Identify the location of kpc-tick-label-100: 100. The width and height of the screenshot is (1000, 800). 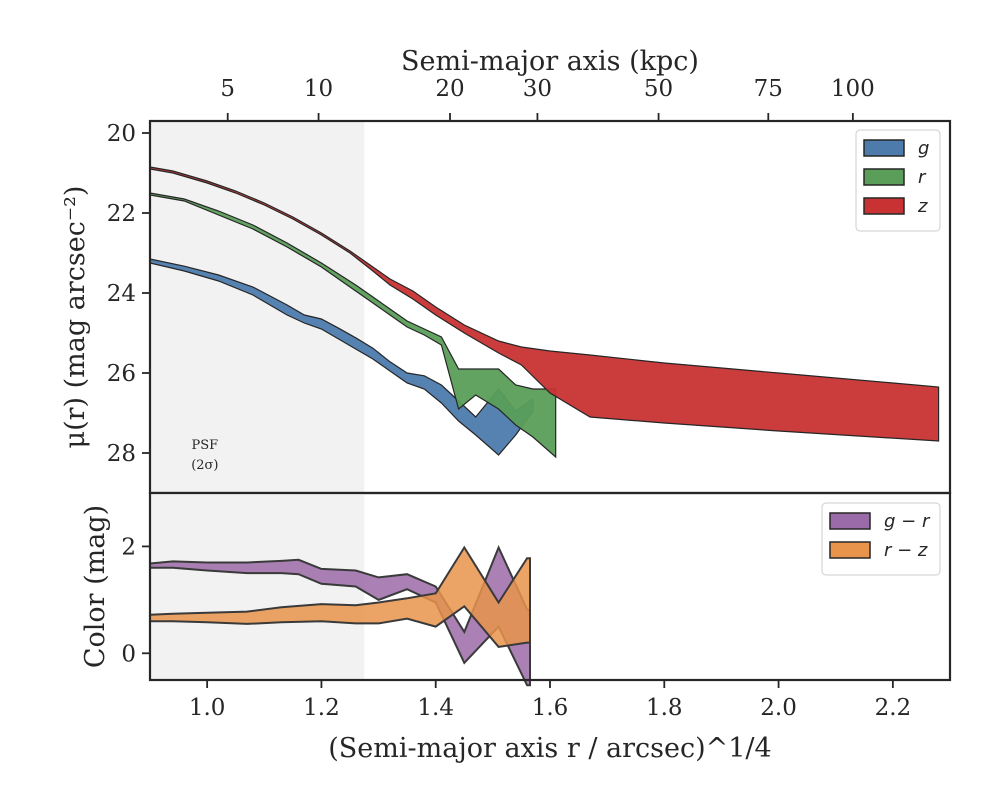
(853, 89).